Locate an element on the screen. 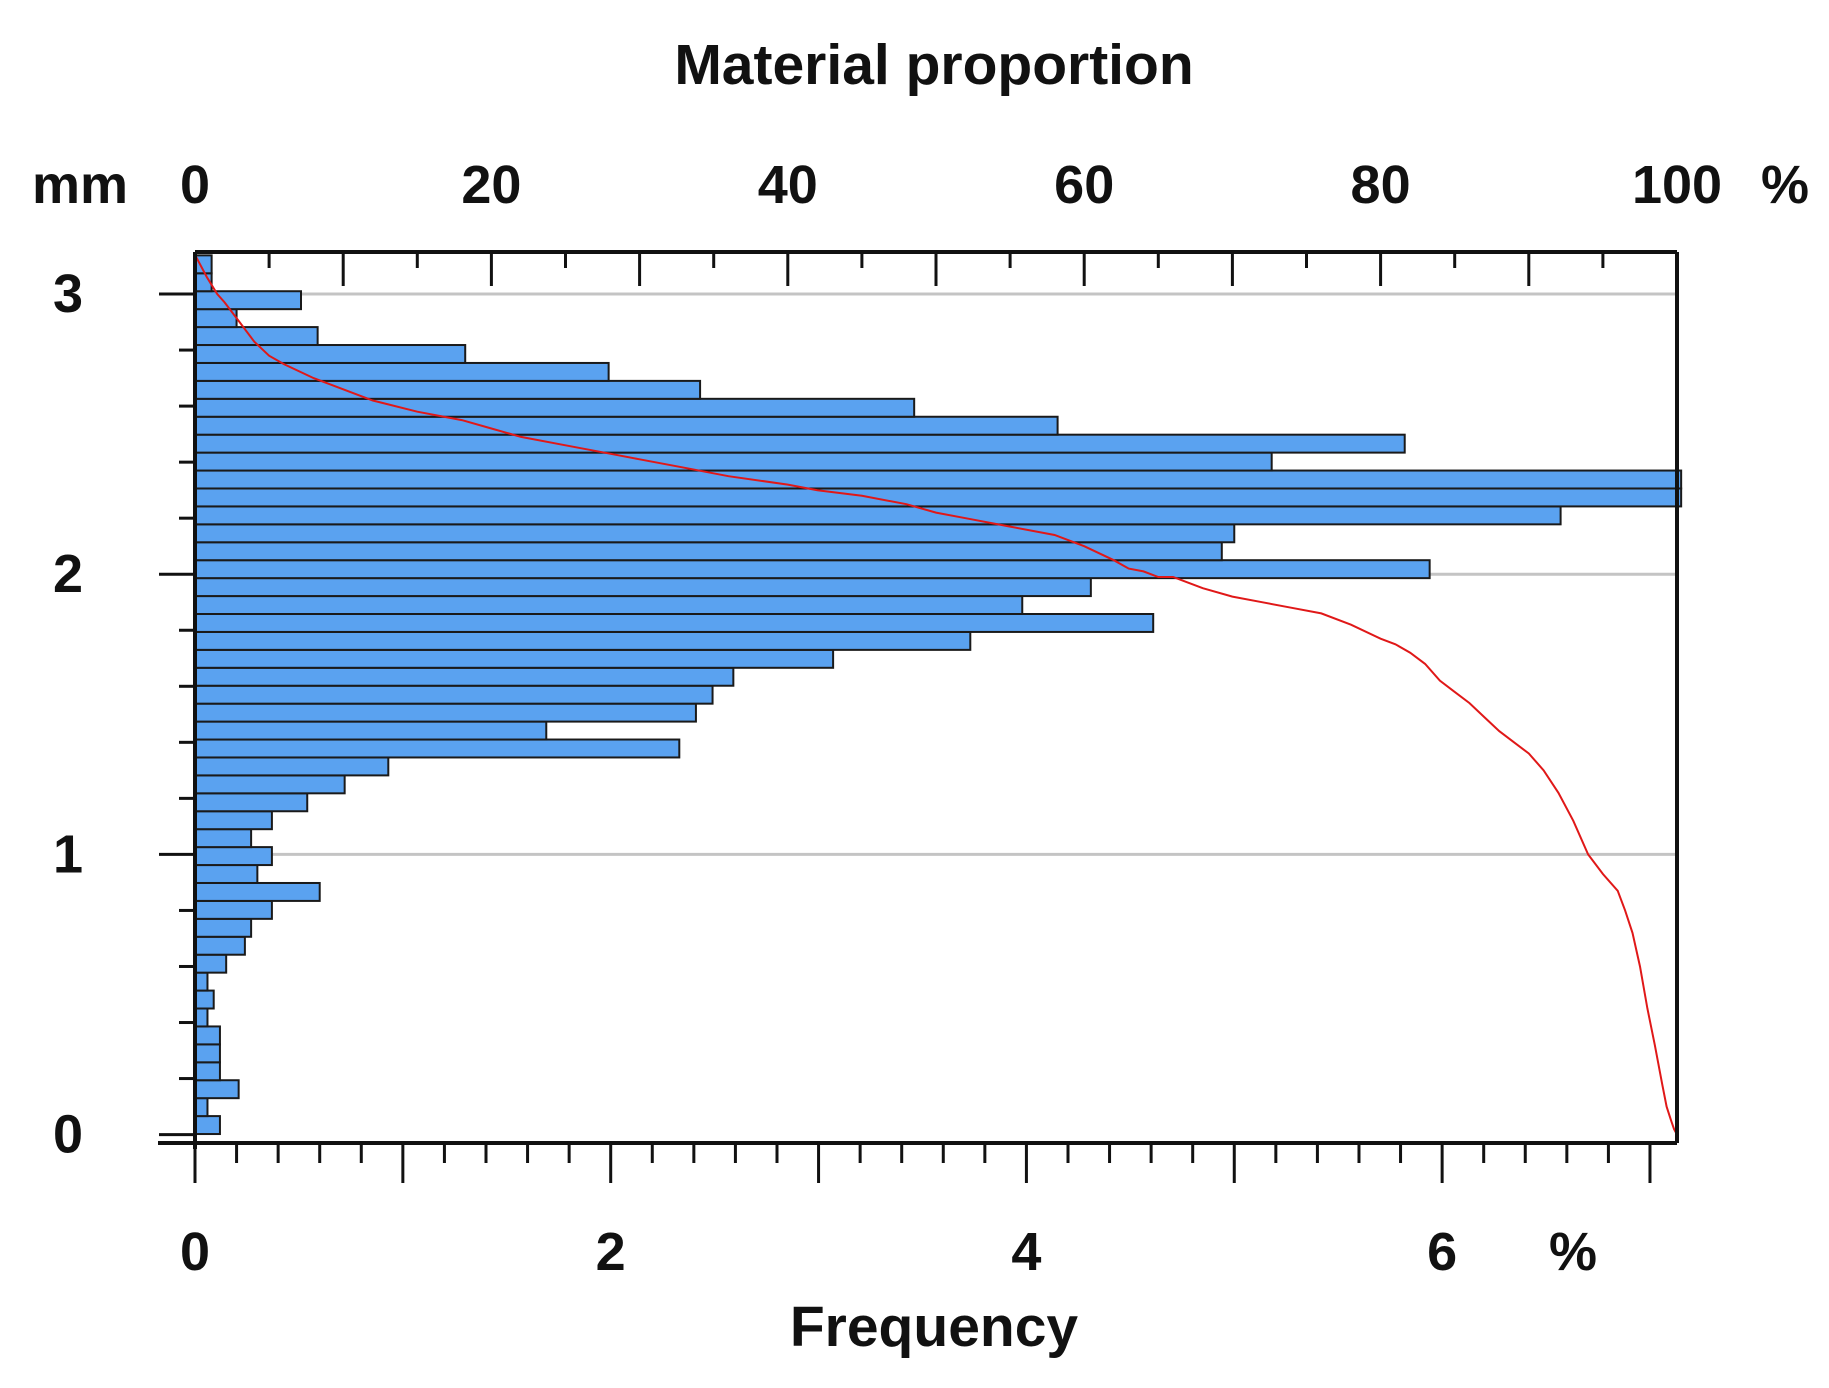  top-axis-unit: % is located at coordinates (1785, 185).